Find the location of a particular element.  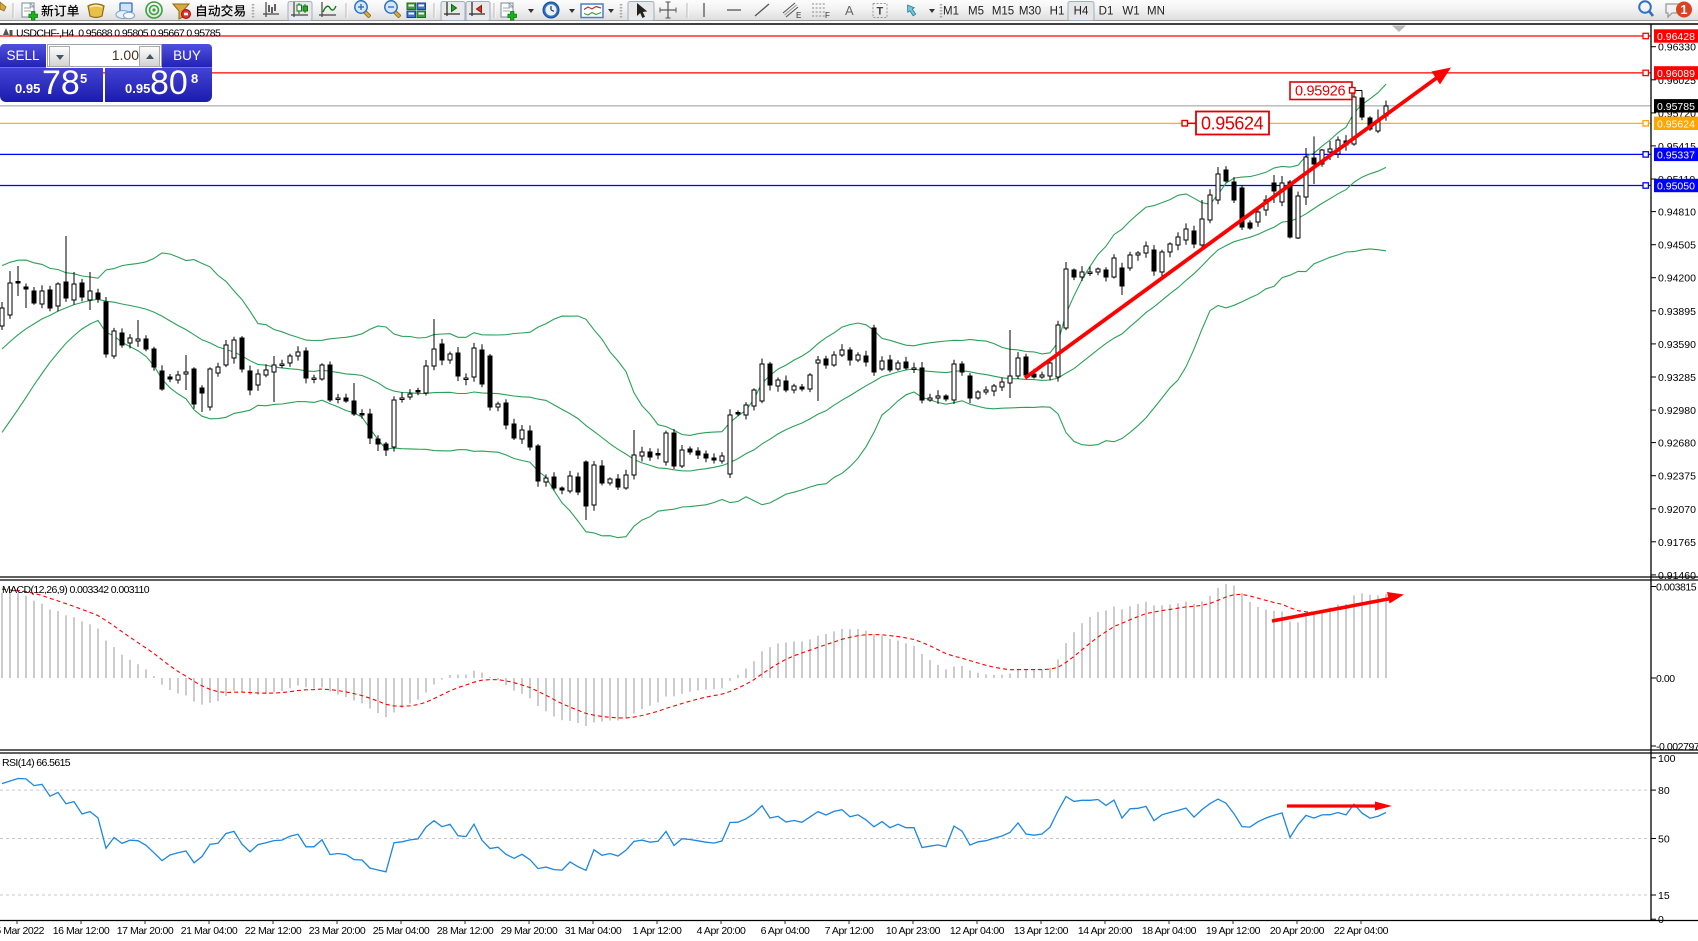

svg-text: H1 is located at coordinates (1057, 12).